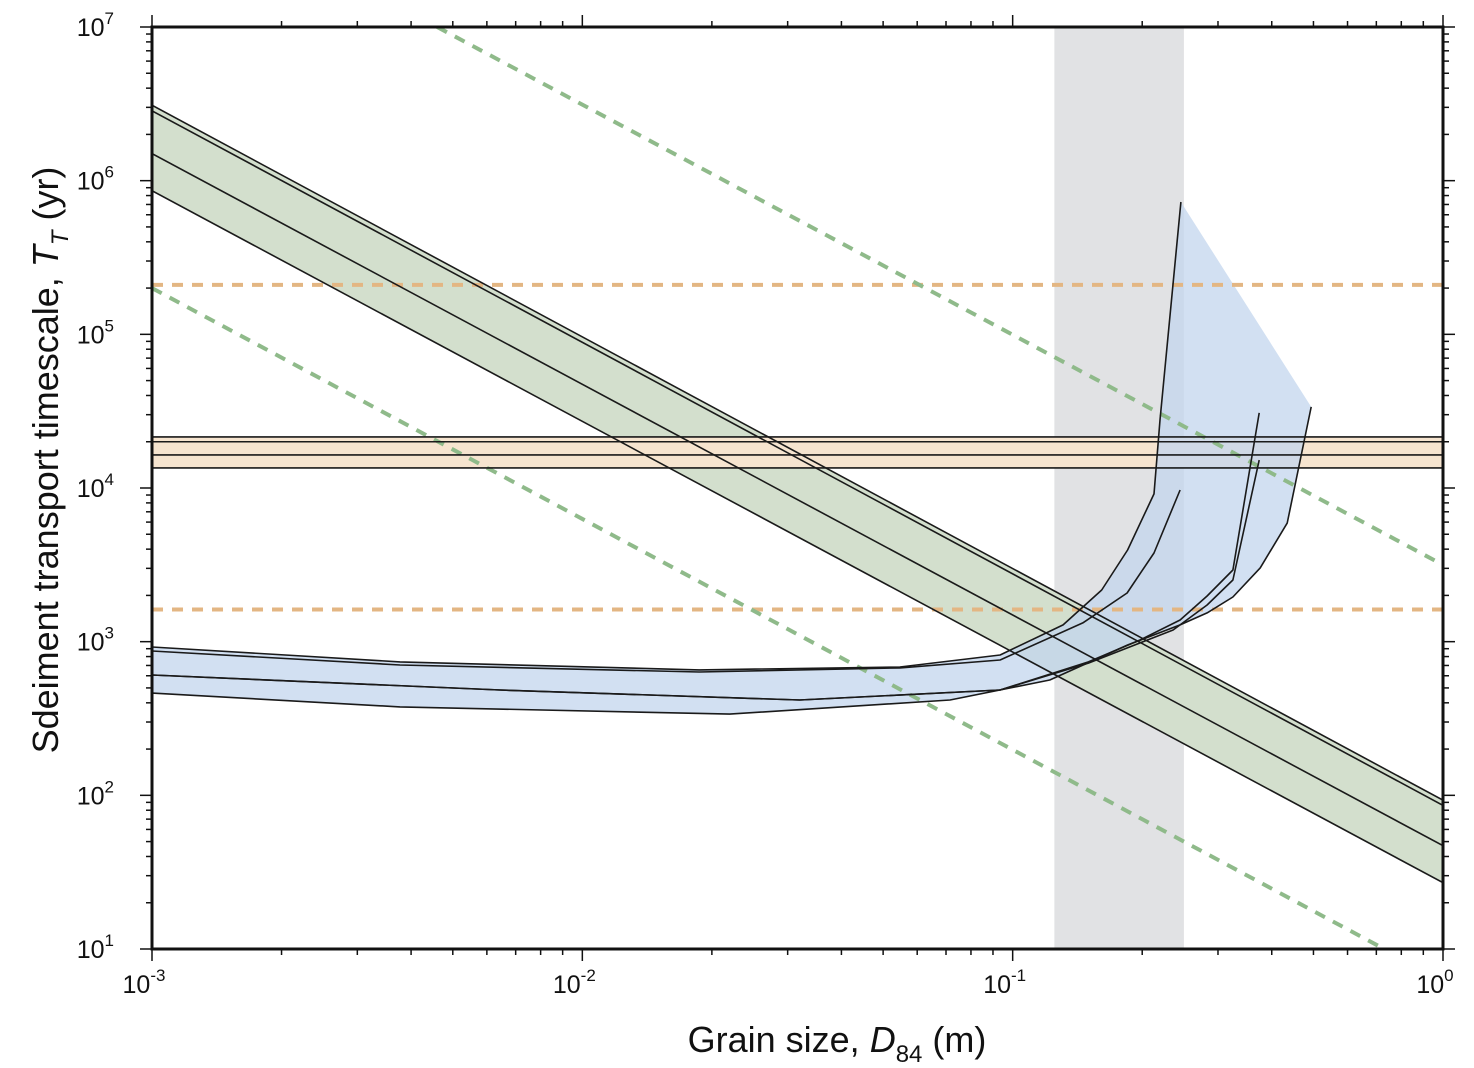 This screenshot has height=1068, width=1474. Describe the element at coordinates (157, 975) in the screenshot. I see `x-tick-label-exp: -3` at that location.